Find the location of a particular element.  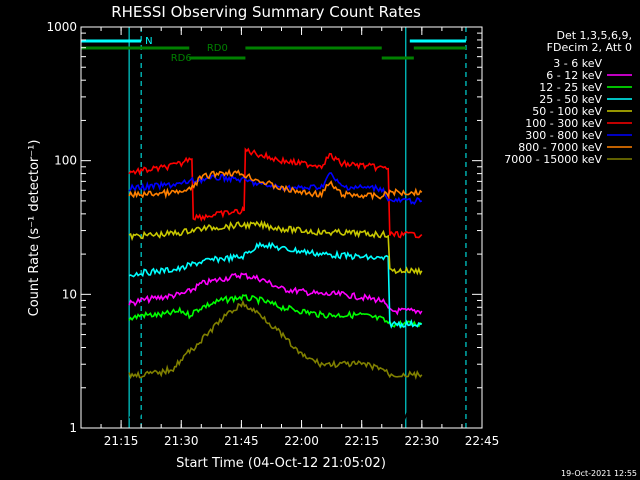

series-7000-15000-kev is located at coordinates (275, 340).